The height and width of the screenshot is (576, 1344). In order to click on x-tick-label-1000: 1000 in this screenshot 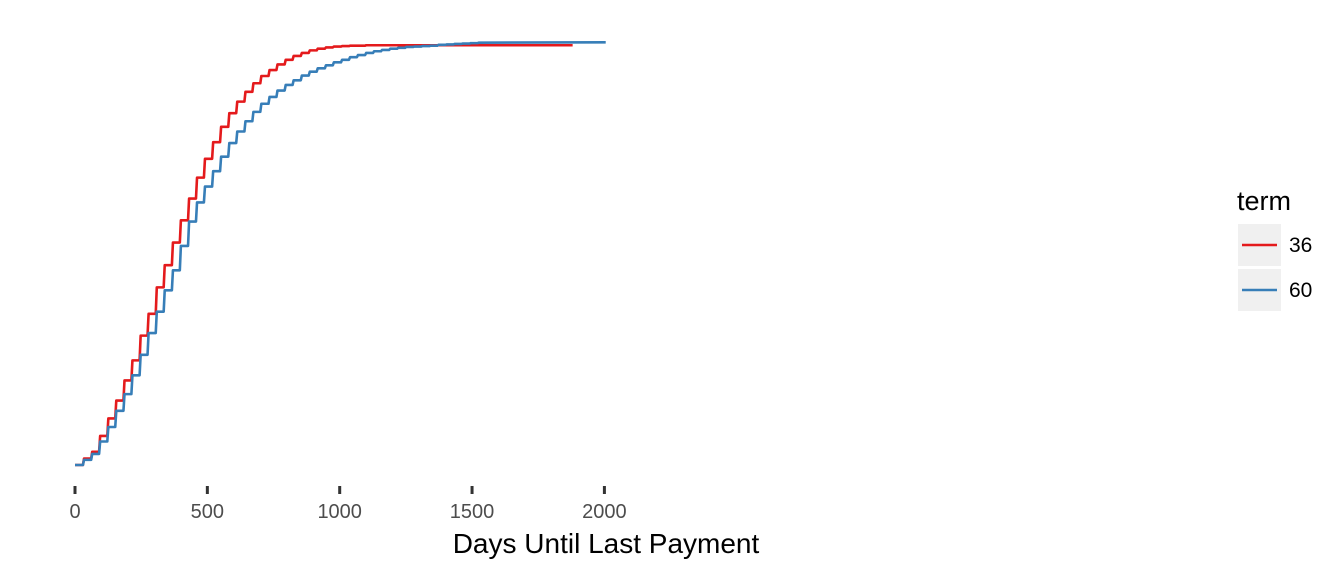, I will do `click(339, 512)`.